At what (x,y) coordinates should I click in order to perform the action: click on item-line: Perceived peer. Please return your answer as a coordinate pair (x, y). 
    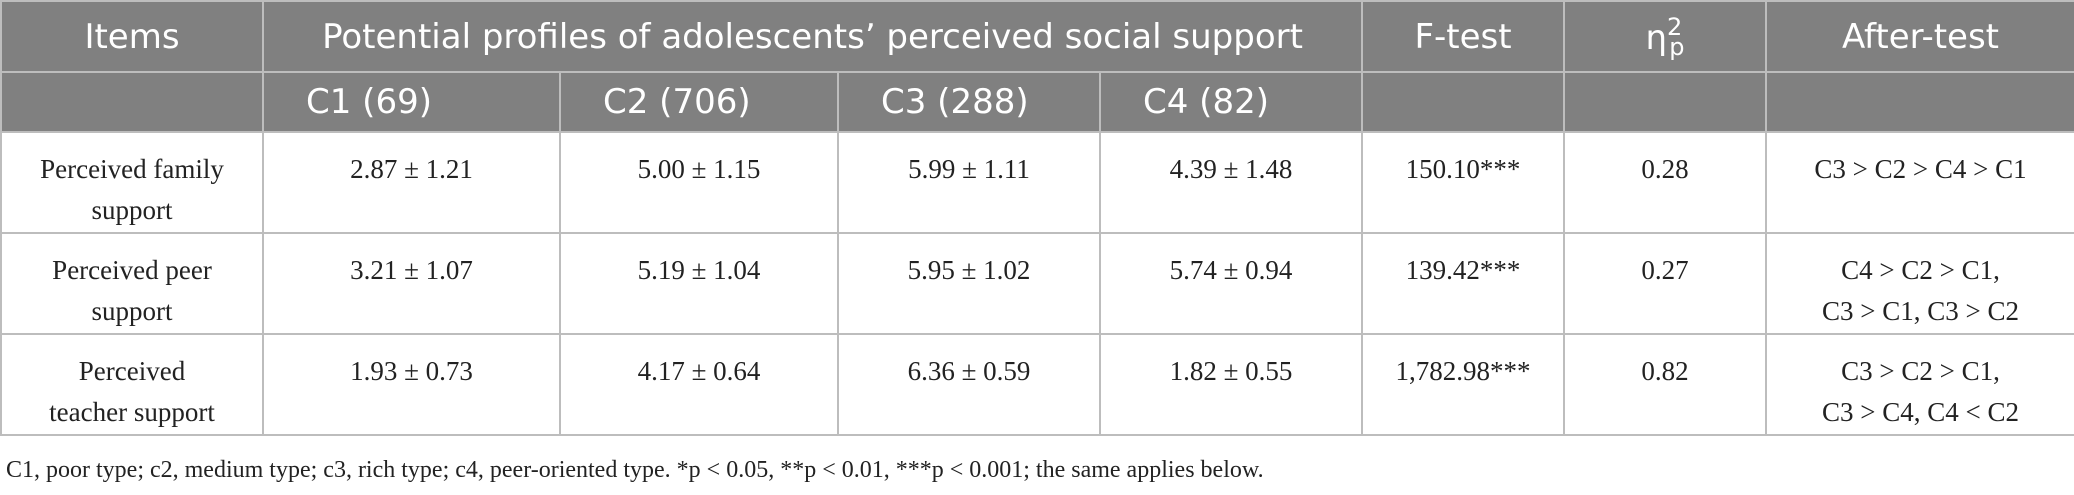
    Looking at the image, I should click on (132, 270).